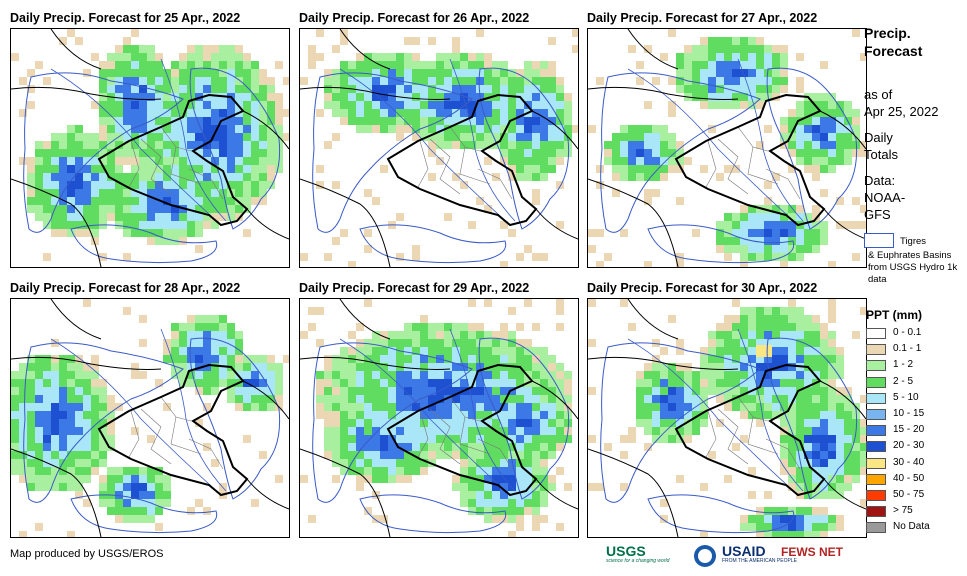 The width and height of the screenshot is (967, 576). What do you see at coordinates (414, 288) in the screenshot?
I see `panel-title: Daily Precip. Forecast for 29 Apr., 2022` at bounding box center [414, 288].